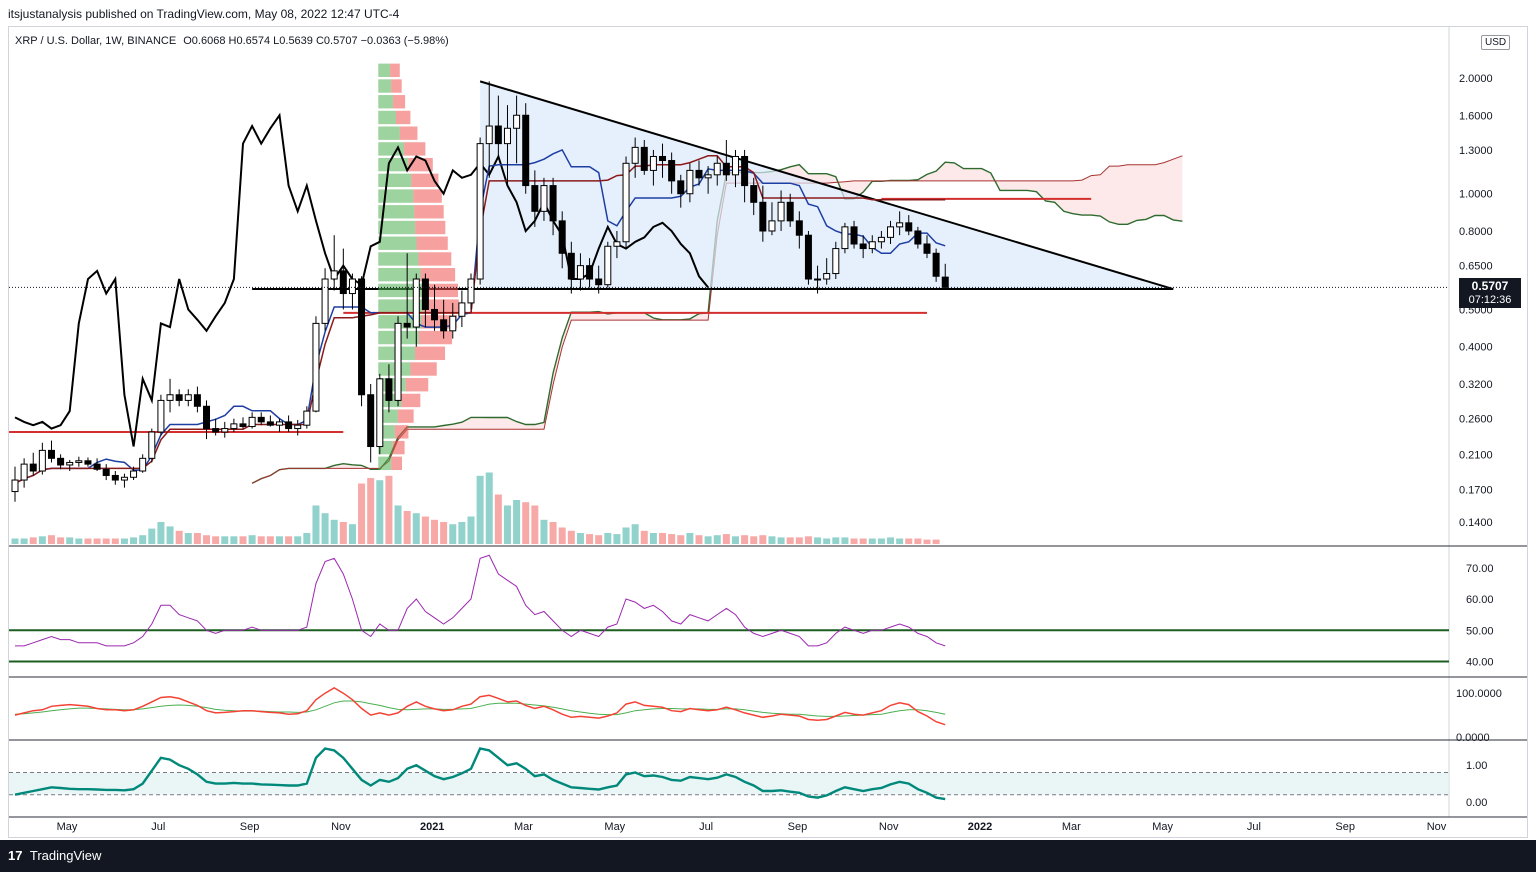 This screenshot has width=1536, height=872. What do you see at coordinates (1476, 151) in the screenshot?
I see `price-axis-tick: 1.3000` at bounding box center [1476, 151].